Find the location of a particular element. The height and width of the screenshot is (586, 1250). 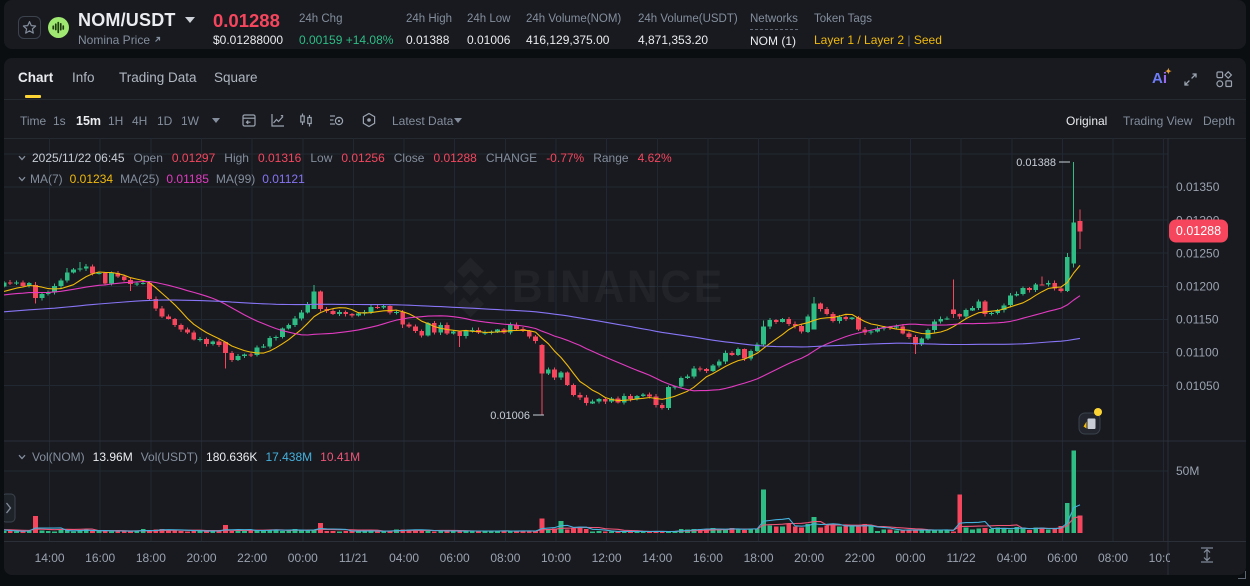

svg-text: 11/22 is located at coordinates (961, 558).